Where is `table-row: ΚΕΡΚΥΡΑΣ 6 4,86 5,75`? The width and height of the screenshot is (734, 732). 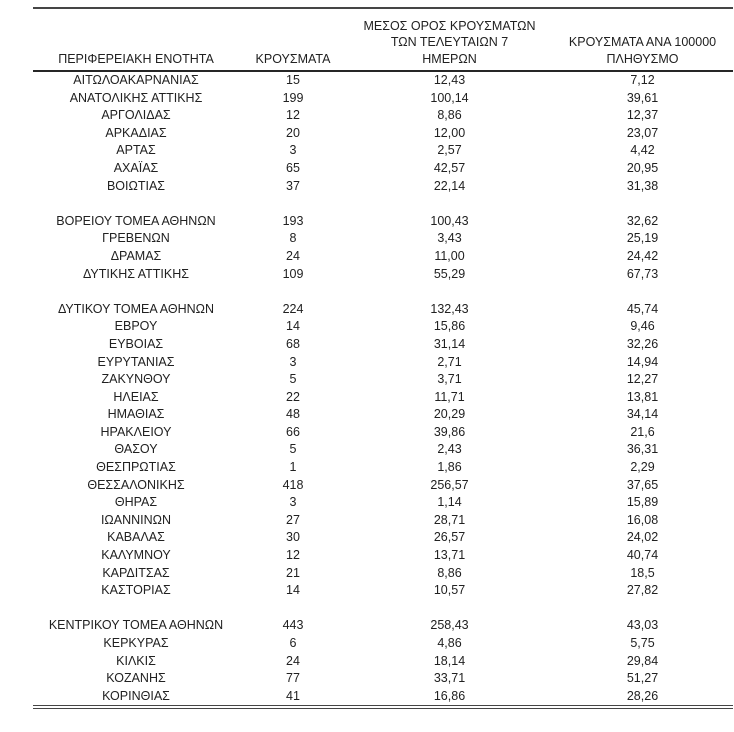 table-row: ΚΕΡΚΥΡΑΣ 6 4,86 5,75 is located at coordinates (383, 644).